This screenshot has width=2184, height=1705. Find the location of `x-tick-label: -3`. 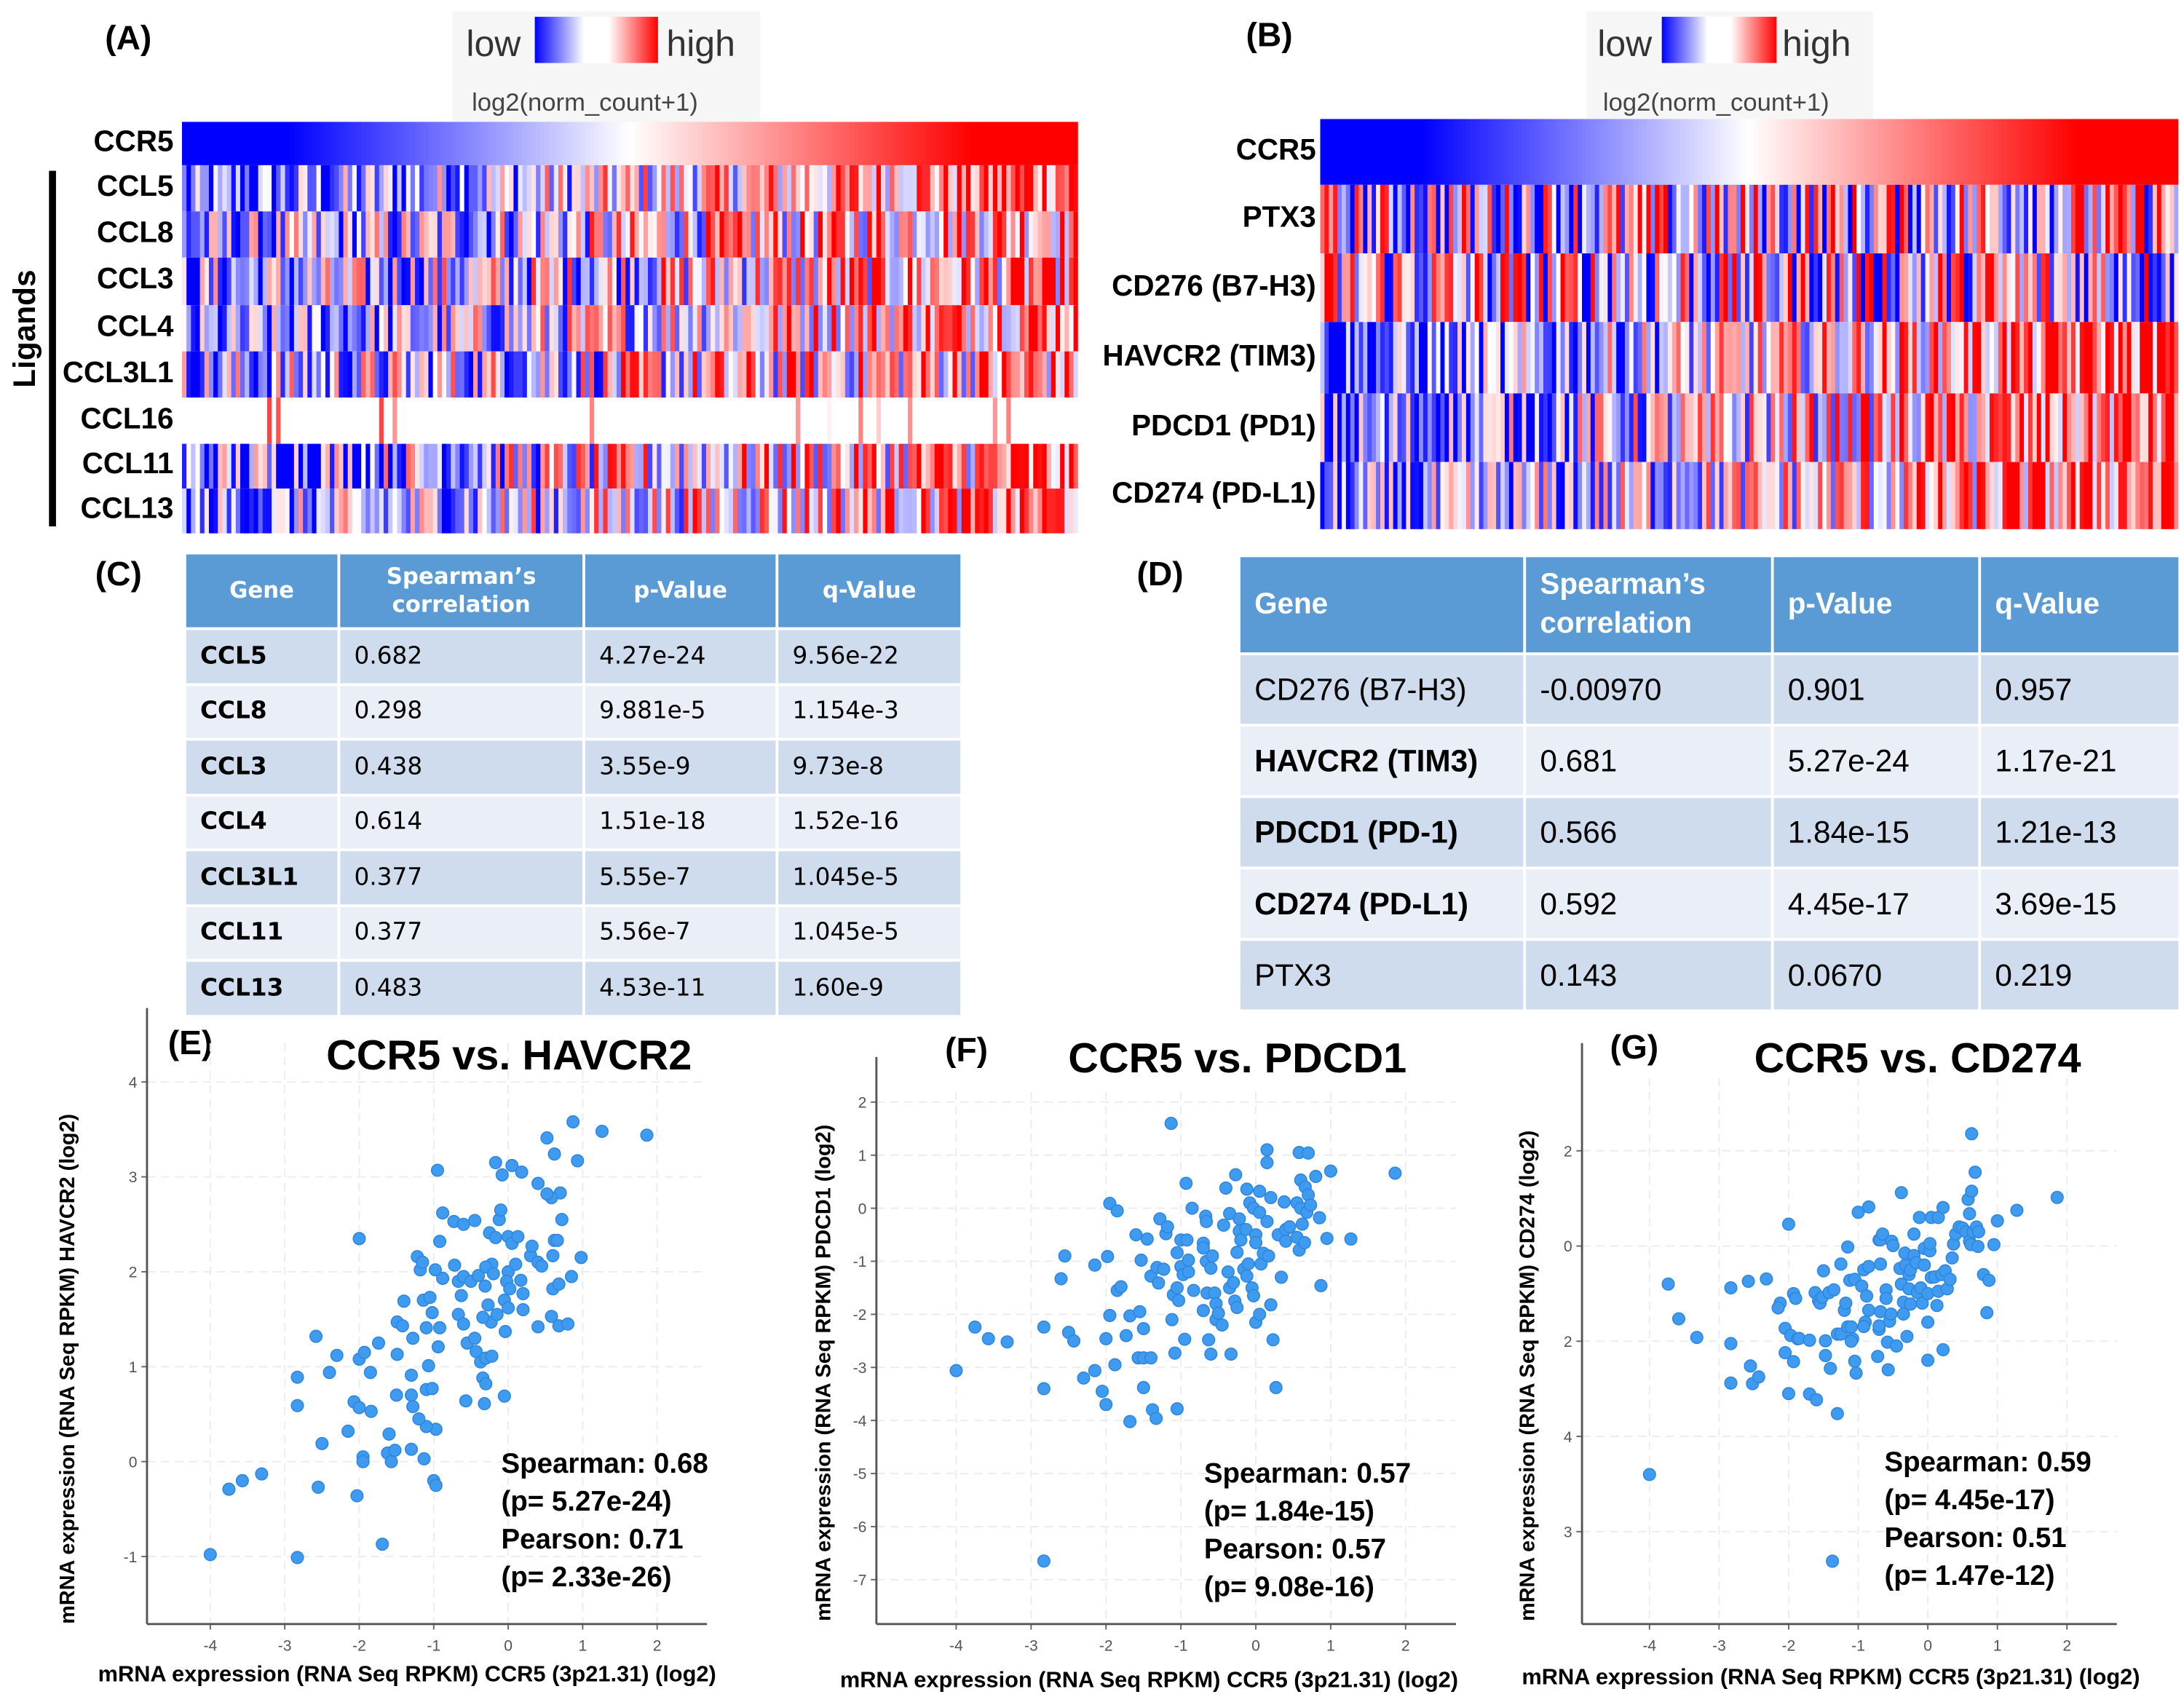

x-tick-label: -3 is located at coordinates (285, 1645).